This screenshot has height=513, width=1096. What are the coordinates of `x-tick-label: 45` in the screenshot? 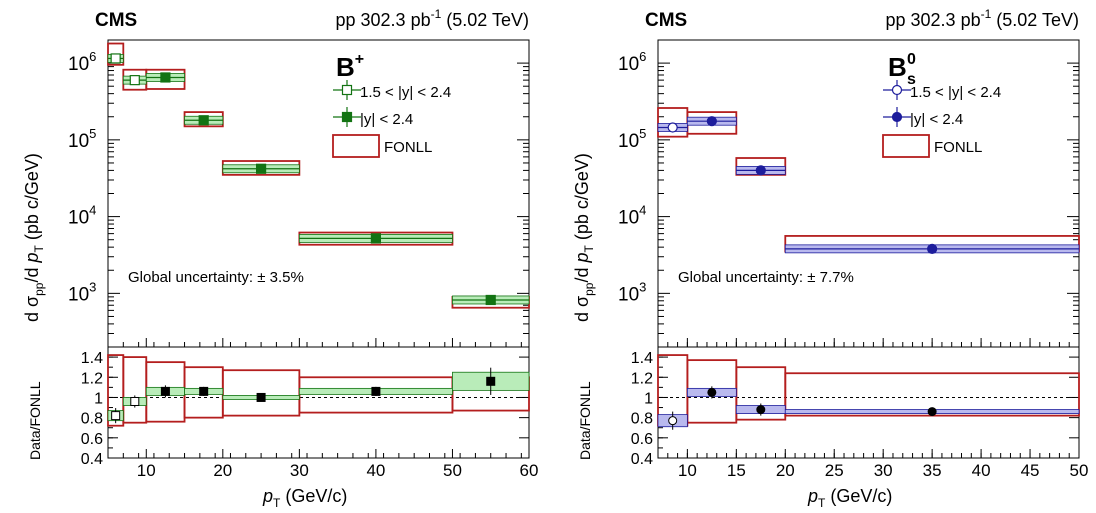 It's located at (1030, 470).